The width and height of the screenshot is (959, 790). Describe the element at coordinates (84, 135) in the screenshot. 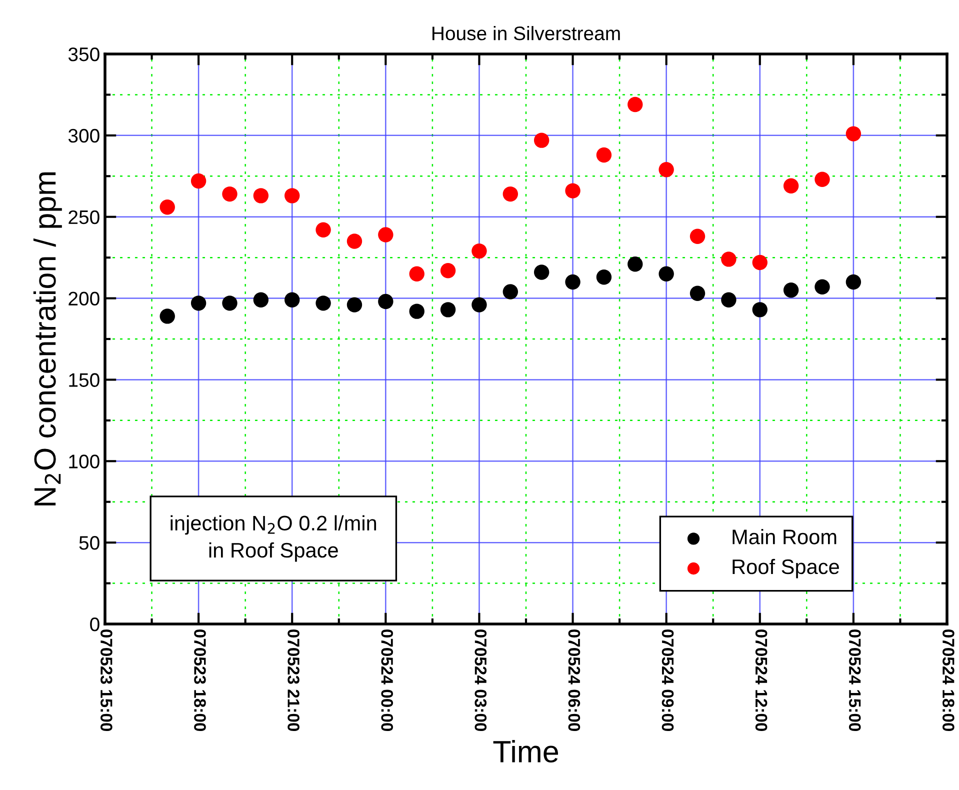

I see `y-tick-label: 300` at that location.